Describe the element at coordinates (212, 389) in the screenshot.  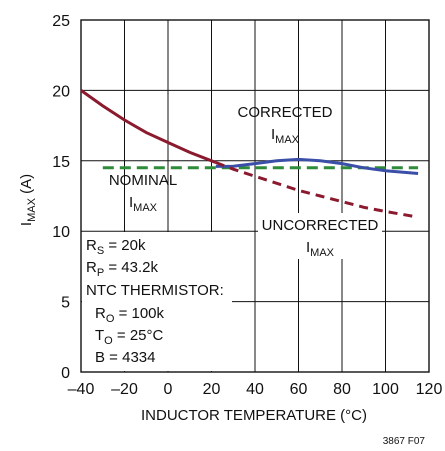
I see `x-tick-label: 20` at that location.